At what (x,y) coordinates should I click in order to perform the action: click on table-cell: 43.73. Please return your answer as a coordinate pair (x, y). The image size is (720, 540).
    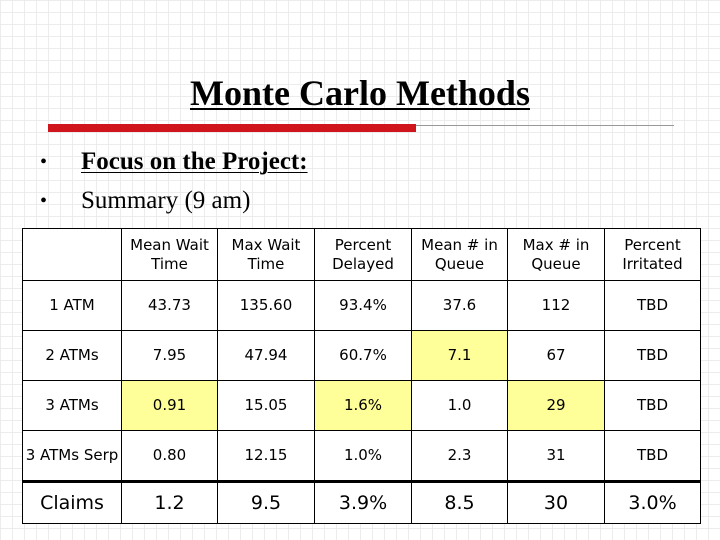
    Looking at the image, I should click on (169, 305).